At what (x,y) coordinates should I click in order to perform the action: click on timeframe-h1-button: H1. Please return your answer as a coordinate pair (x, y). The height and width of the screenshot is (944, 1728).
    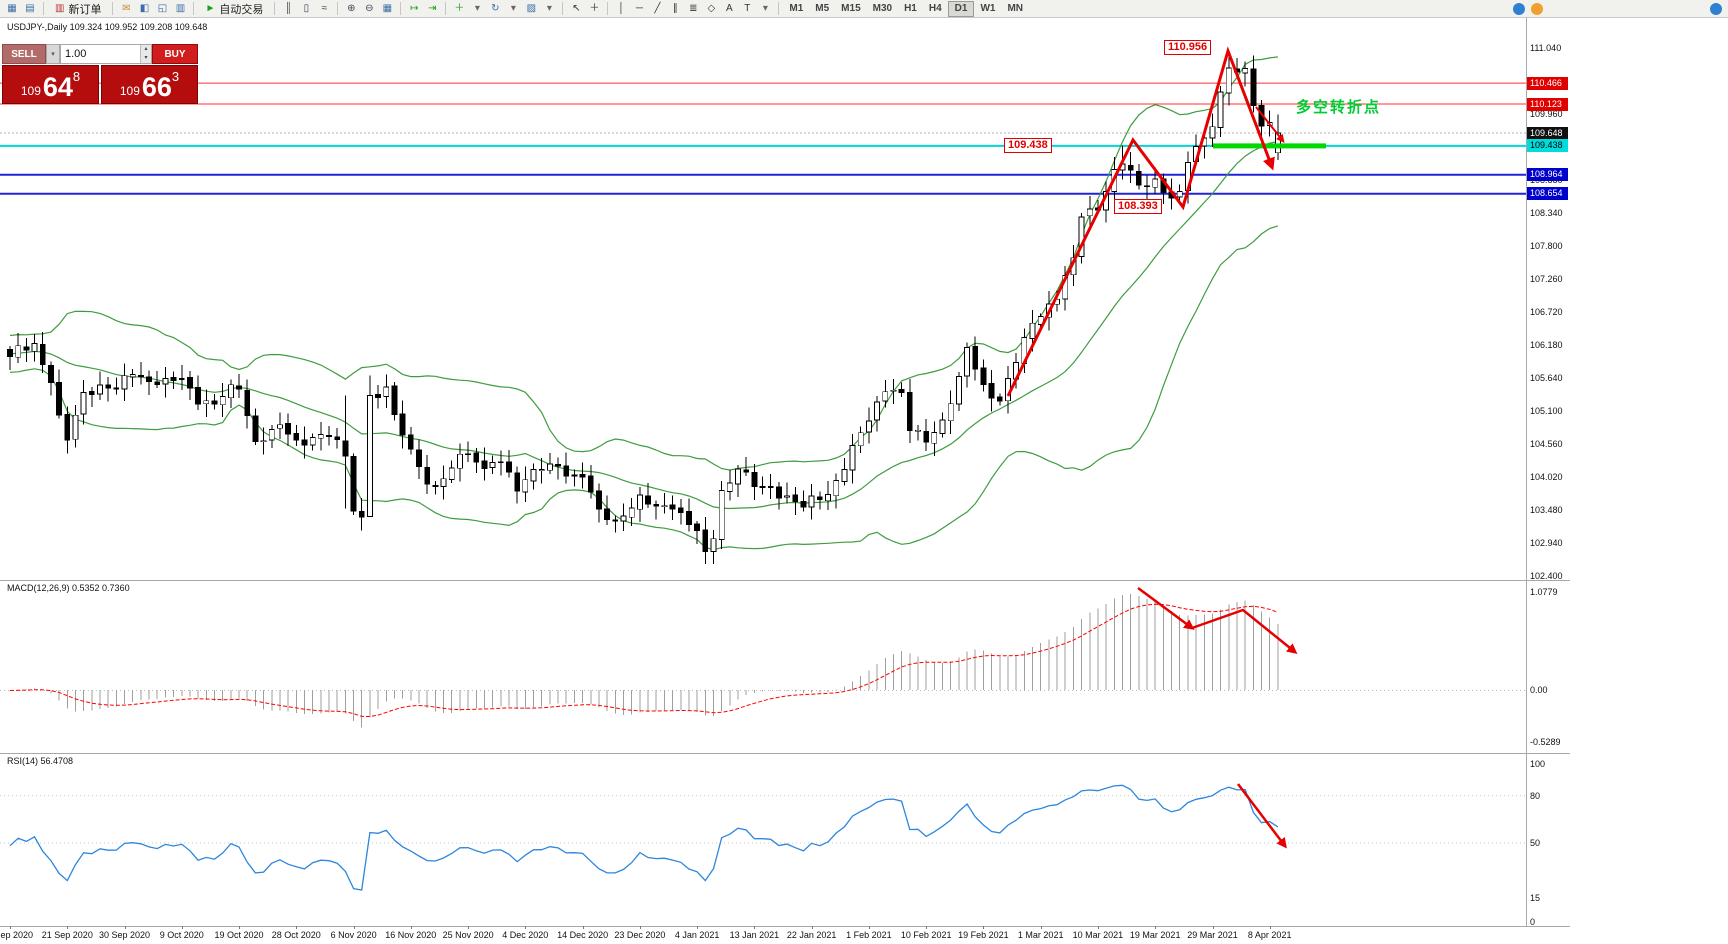
    Looking at the image, I should click on (910, 9).